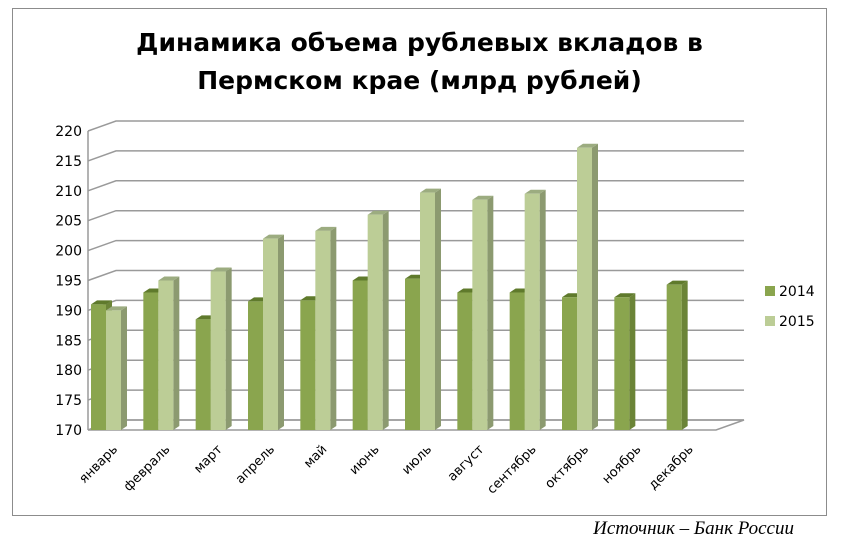  What do you see at coordinates (417, 460) in the screenshot?
I see `x-tick-label: июль` at bounding box center [417, 460].